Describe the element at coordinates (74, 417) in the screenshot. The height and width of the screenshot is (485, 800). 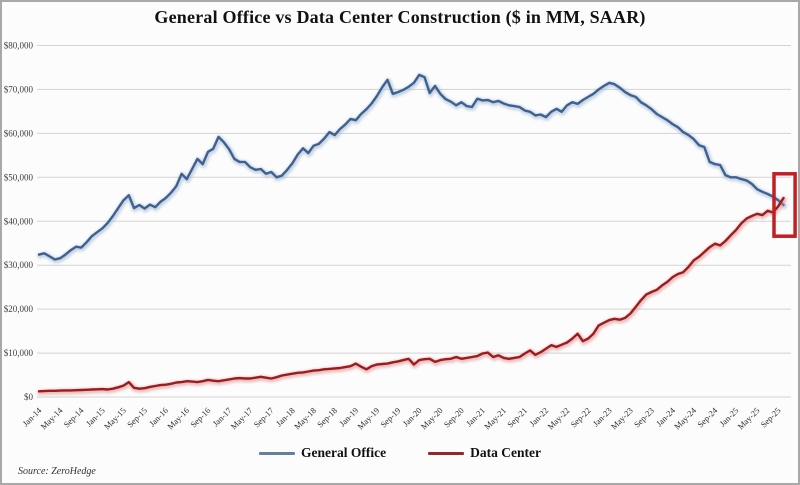
I see `x-tick-label: Sep-14` at that location.